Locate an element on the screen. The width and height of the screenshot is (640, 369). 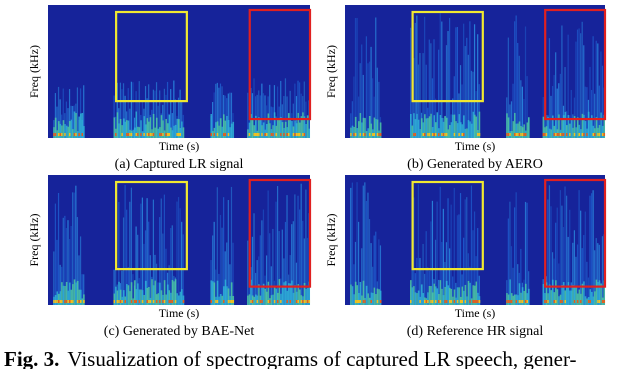
yellow-box is located at coordinates (447, 225).